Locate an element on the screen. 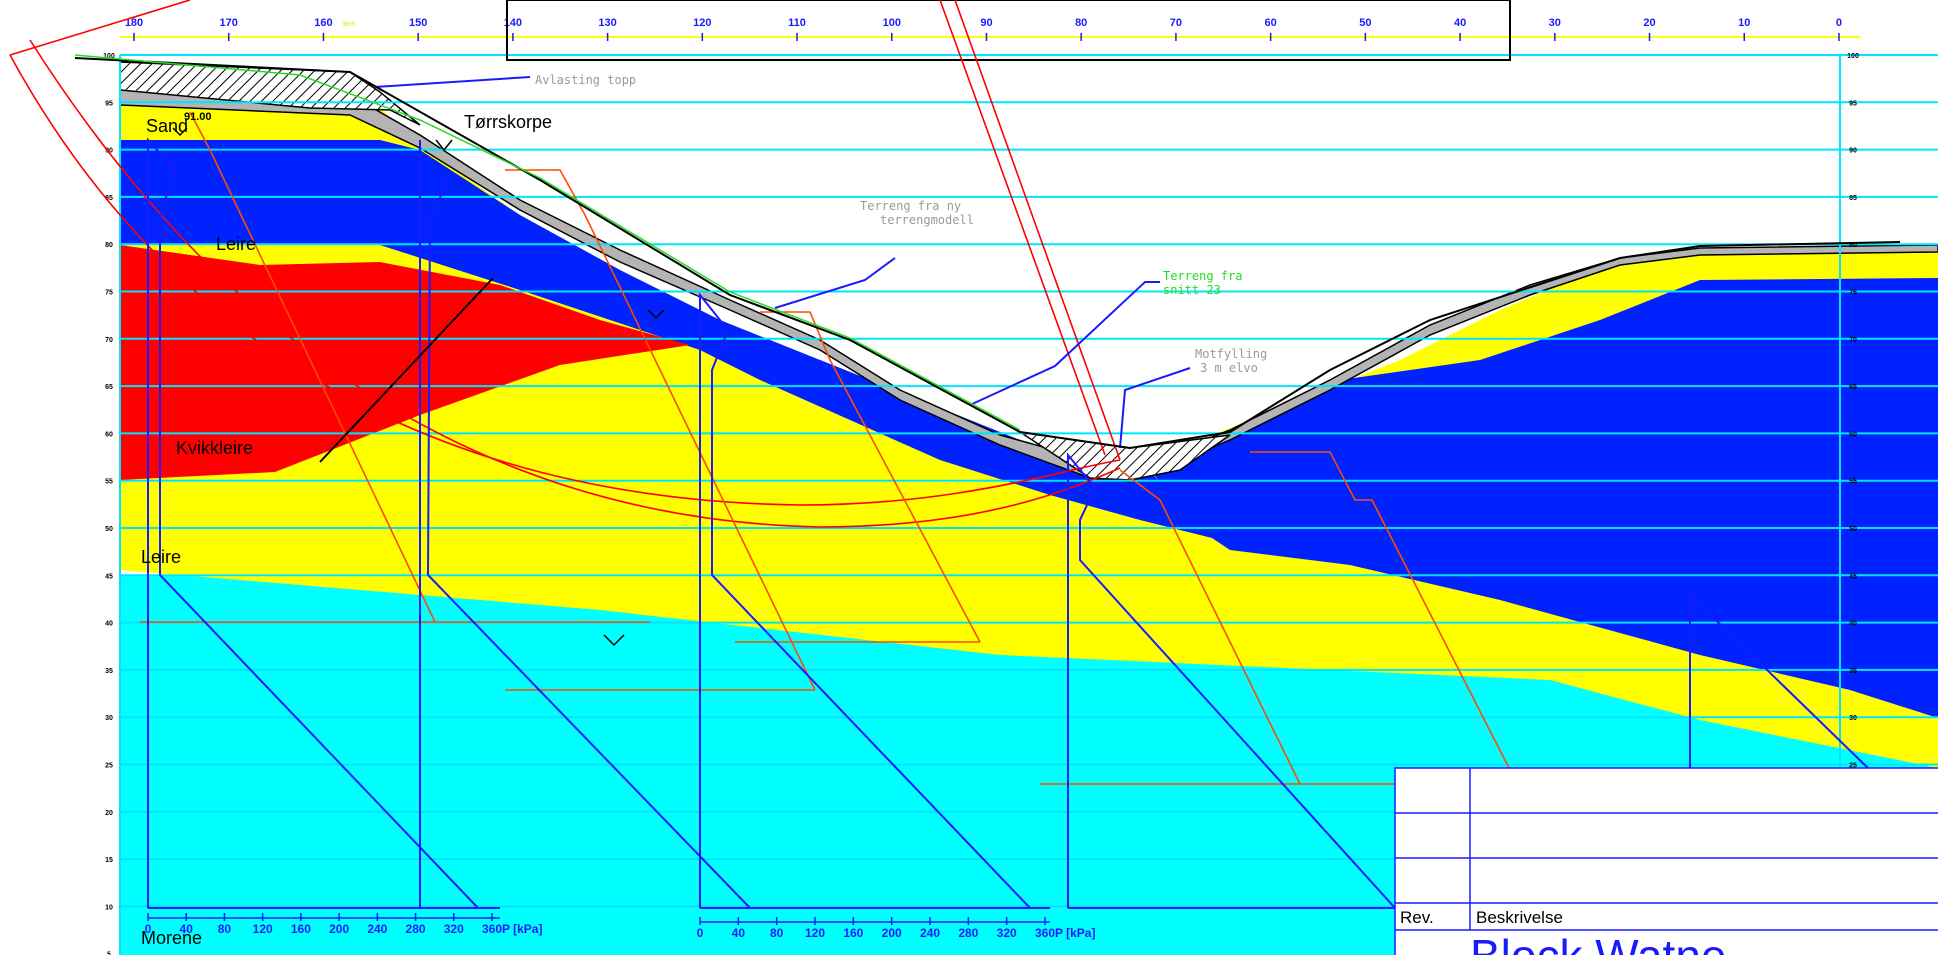  distance-tick-label: 130 is located at coordinates (607, 23).